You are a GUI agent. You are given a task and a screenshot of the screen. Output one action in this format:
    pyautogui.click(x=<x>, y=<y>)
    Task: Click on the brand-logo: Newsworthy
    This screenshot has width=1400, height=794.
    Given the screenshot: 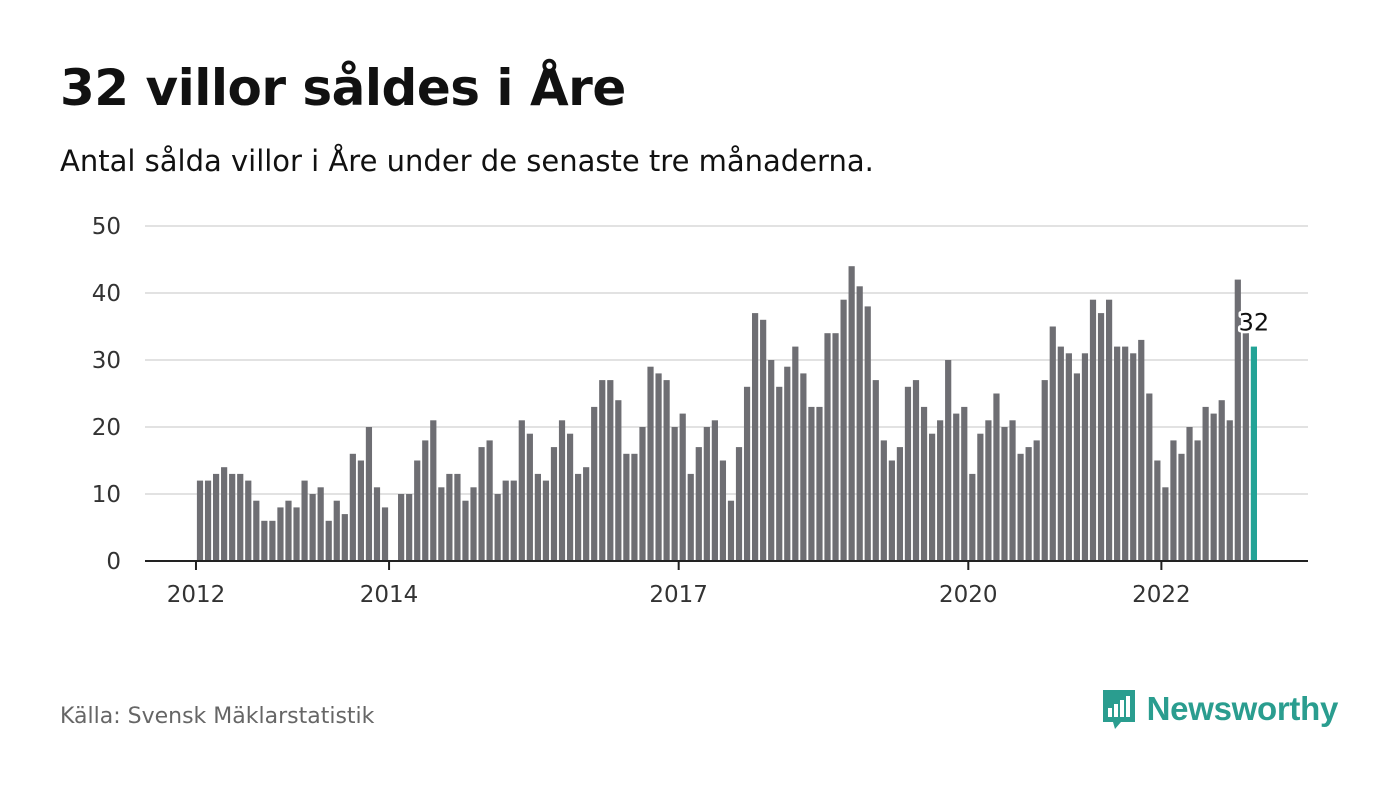 What is the action you would take?
    pyautogui.click(x=1219, y=709)
    